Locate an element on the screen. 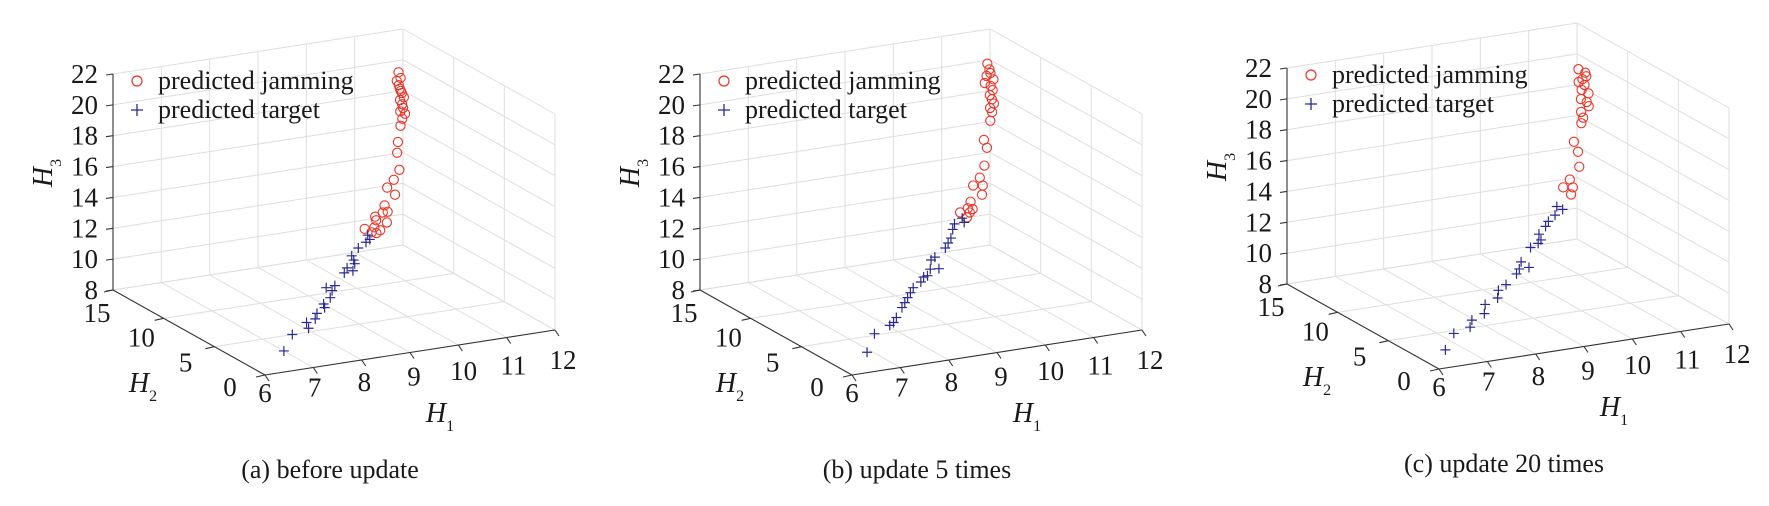 Image resolution: width=1769 pixels, height=506 pixels. h2-axis is located at coordinates (1363, 326).